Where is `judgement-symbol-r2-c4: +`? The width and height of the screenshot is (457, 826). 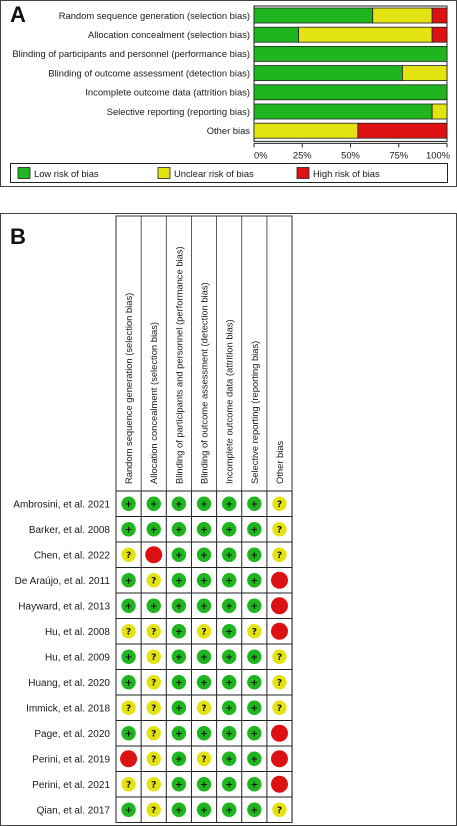 judgement-symbol-r2-c4: + is located at coordinates (229, 556).